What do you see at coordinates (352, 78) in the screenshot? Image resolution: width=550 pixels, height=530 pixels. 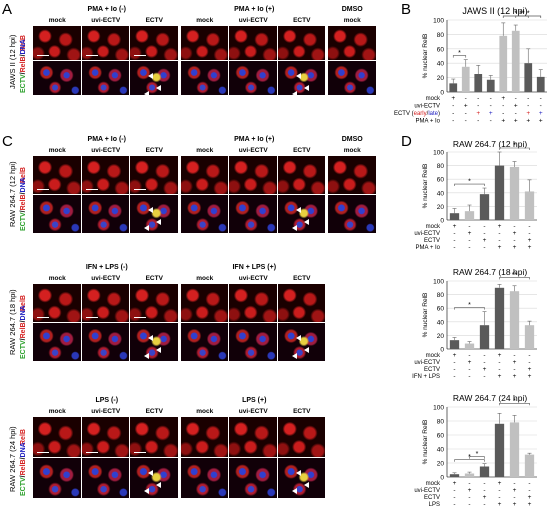 I see `a-tile-r1-c6` at bounding box center [352, 78].